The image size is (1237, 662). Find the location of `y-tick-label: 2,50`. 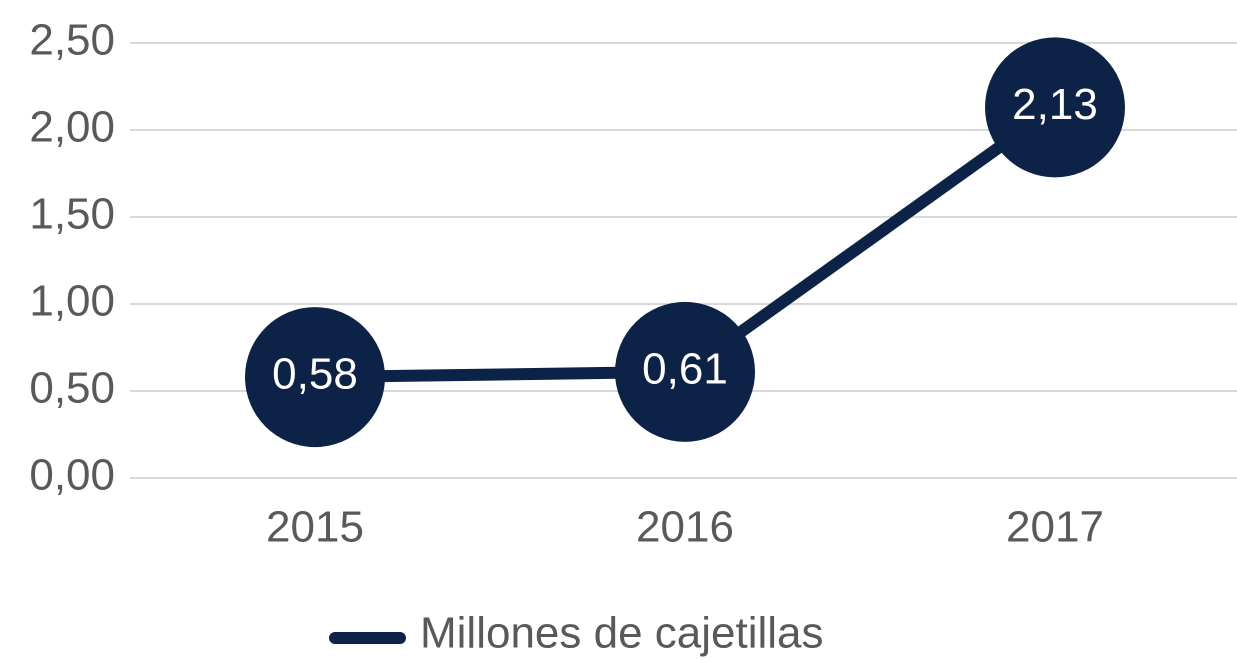

y-tick-label: 2,50 is located at coordinates (72, 40).